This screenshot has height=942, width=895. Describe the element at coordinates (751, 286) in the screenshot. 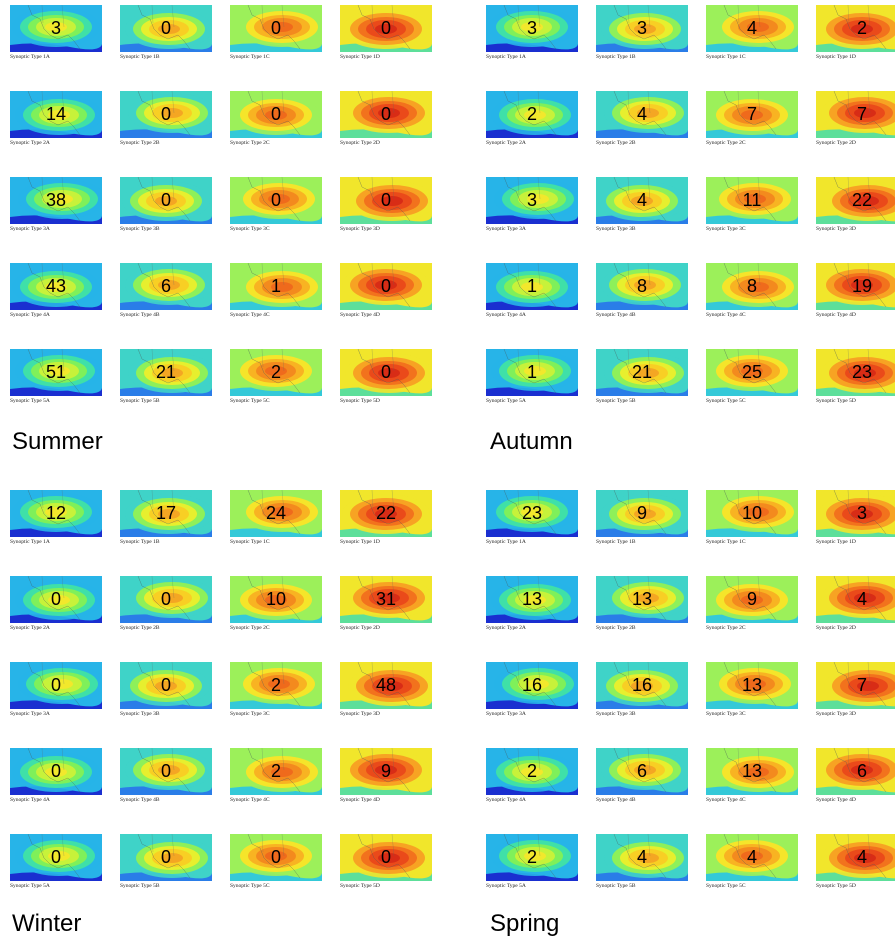

I see `synoptic-count: 8` at that location.